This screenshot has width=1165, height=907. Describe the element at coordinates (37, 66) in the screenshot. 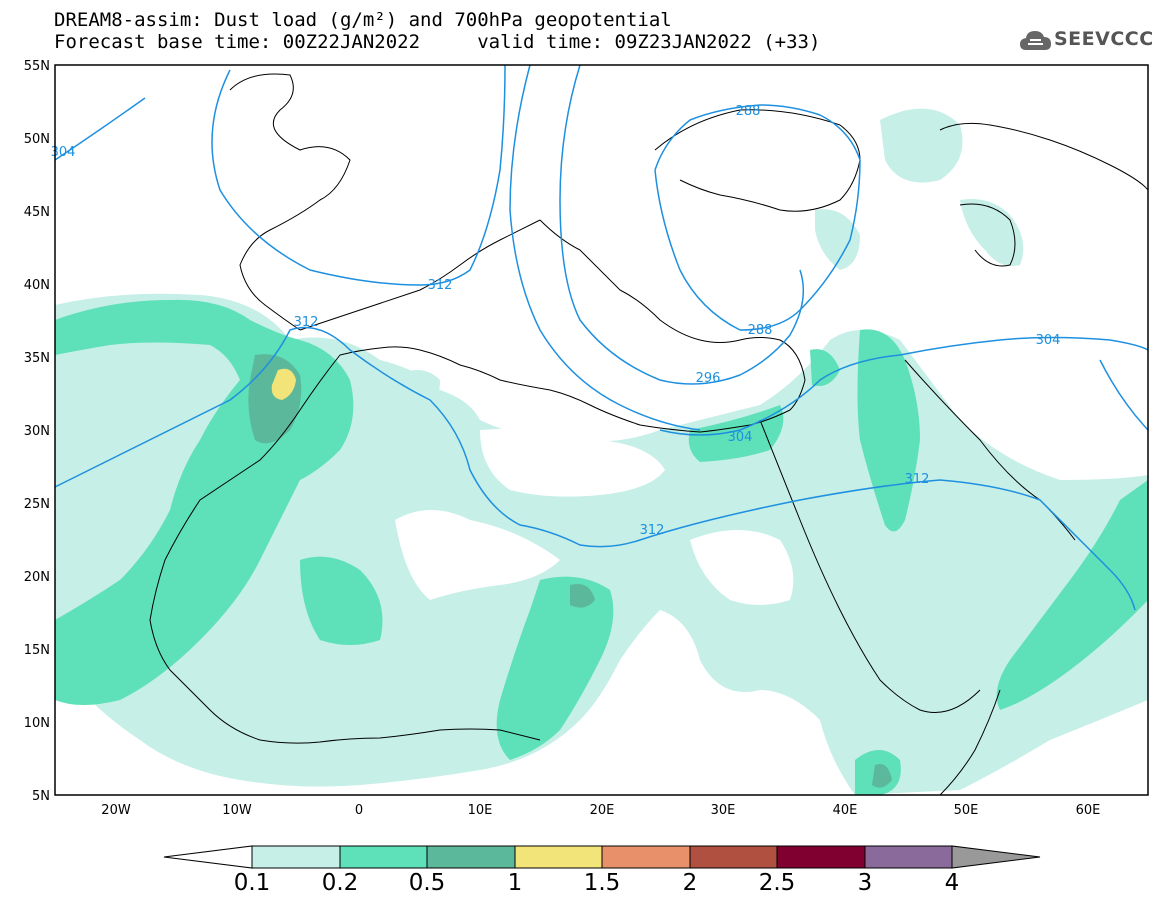

I see `lat-label: 55N` at that location.